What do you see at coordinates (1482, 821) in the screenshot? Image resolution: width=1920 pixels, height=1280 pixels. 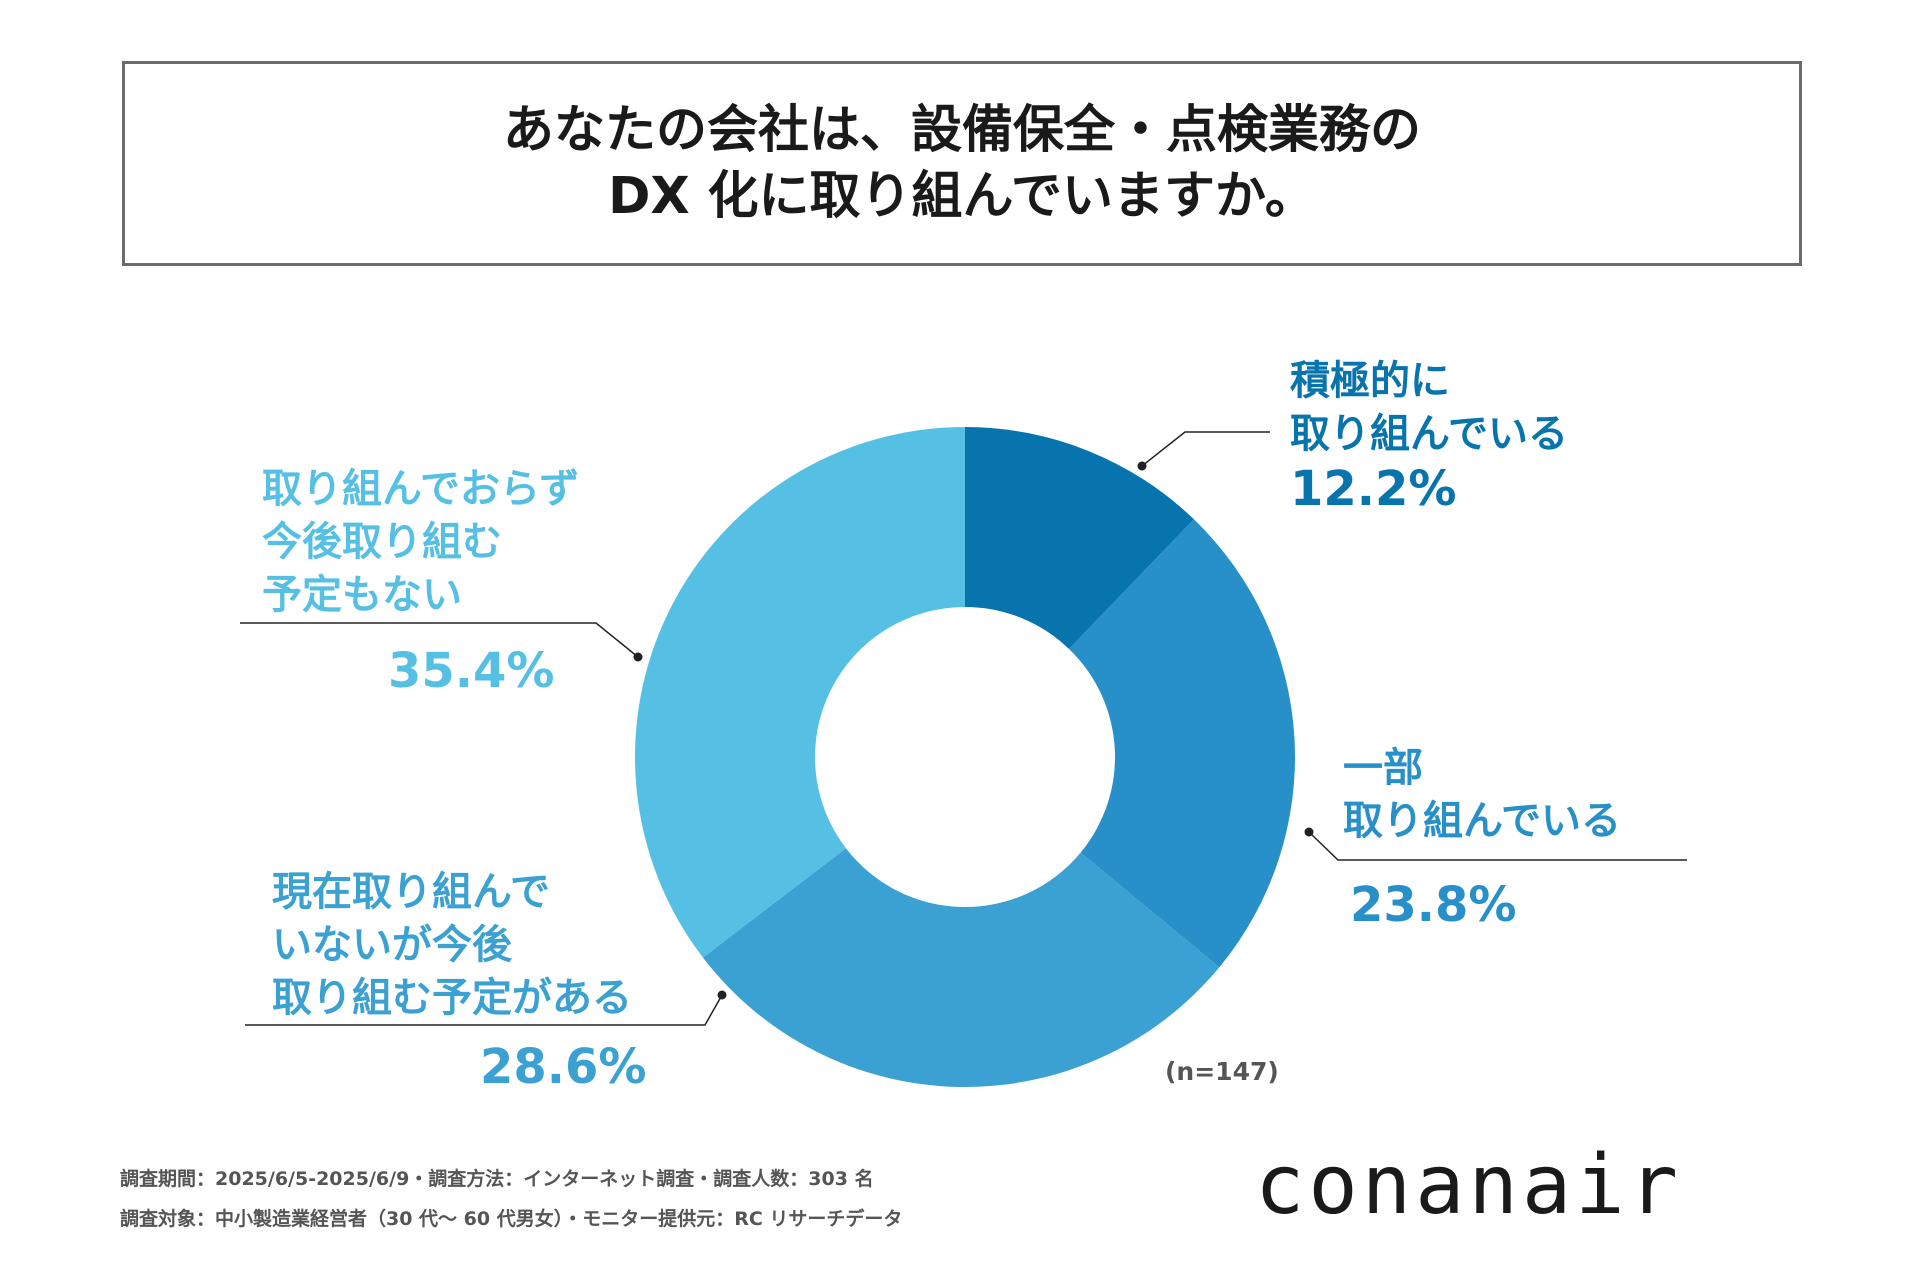 I see `label-partially-engaged-line-2: 取り組んでいる` at bounding box center [1482, 821].